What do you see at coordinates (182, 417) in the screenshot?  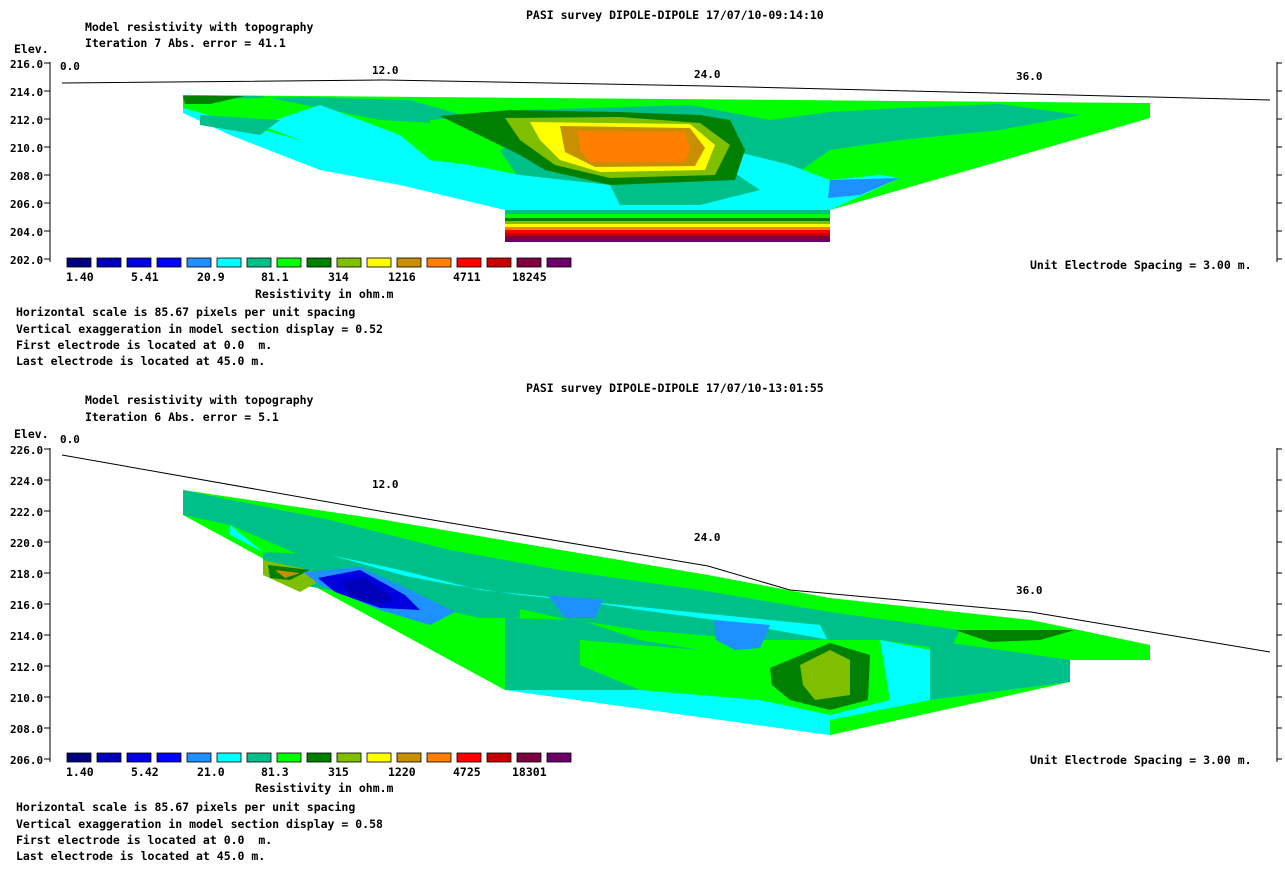 I see `iteration-text-2: Iteration 6 Abs. error = 5.1` at bounding box center [182, 417].